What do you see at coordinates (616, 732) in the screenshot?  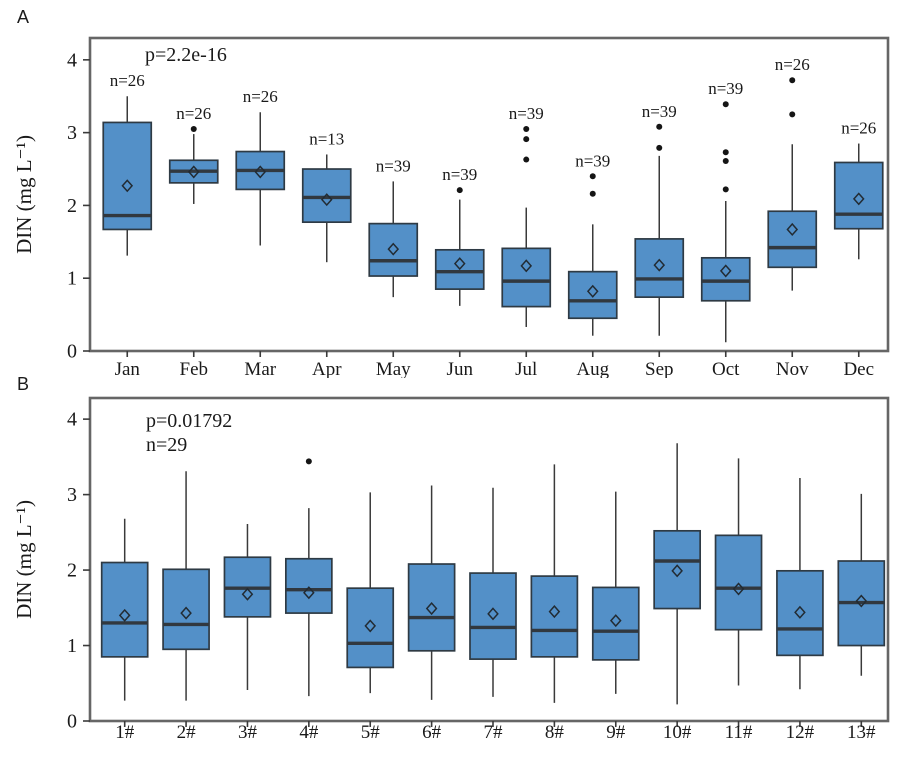 I see `x-category-label: 9#` at bounding box center [616, 732].